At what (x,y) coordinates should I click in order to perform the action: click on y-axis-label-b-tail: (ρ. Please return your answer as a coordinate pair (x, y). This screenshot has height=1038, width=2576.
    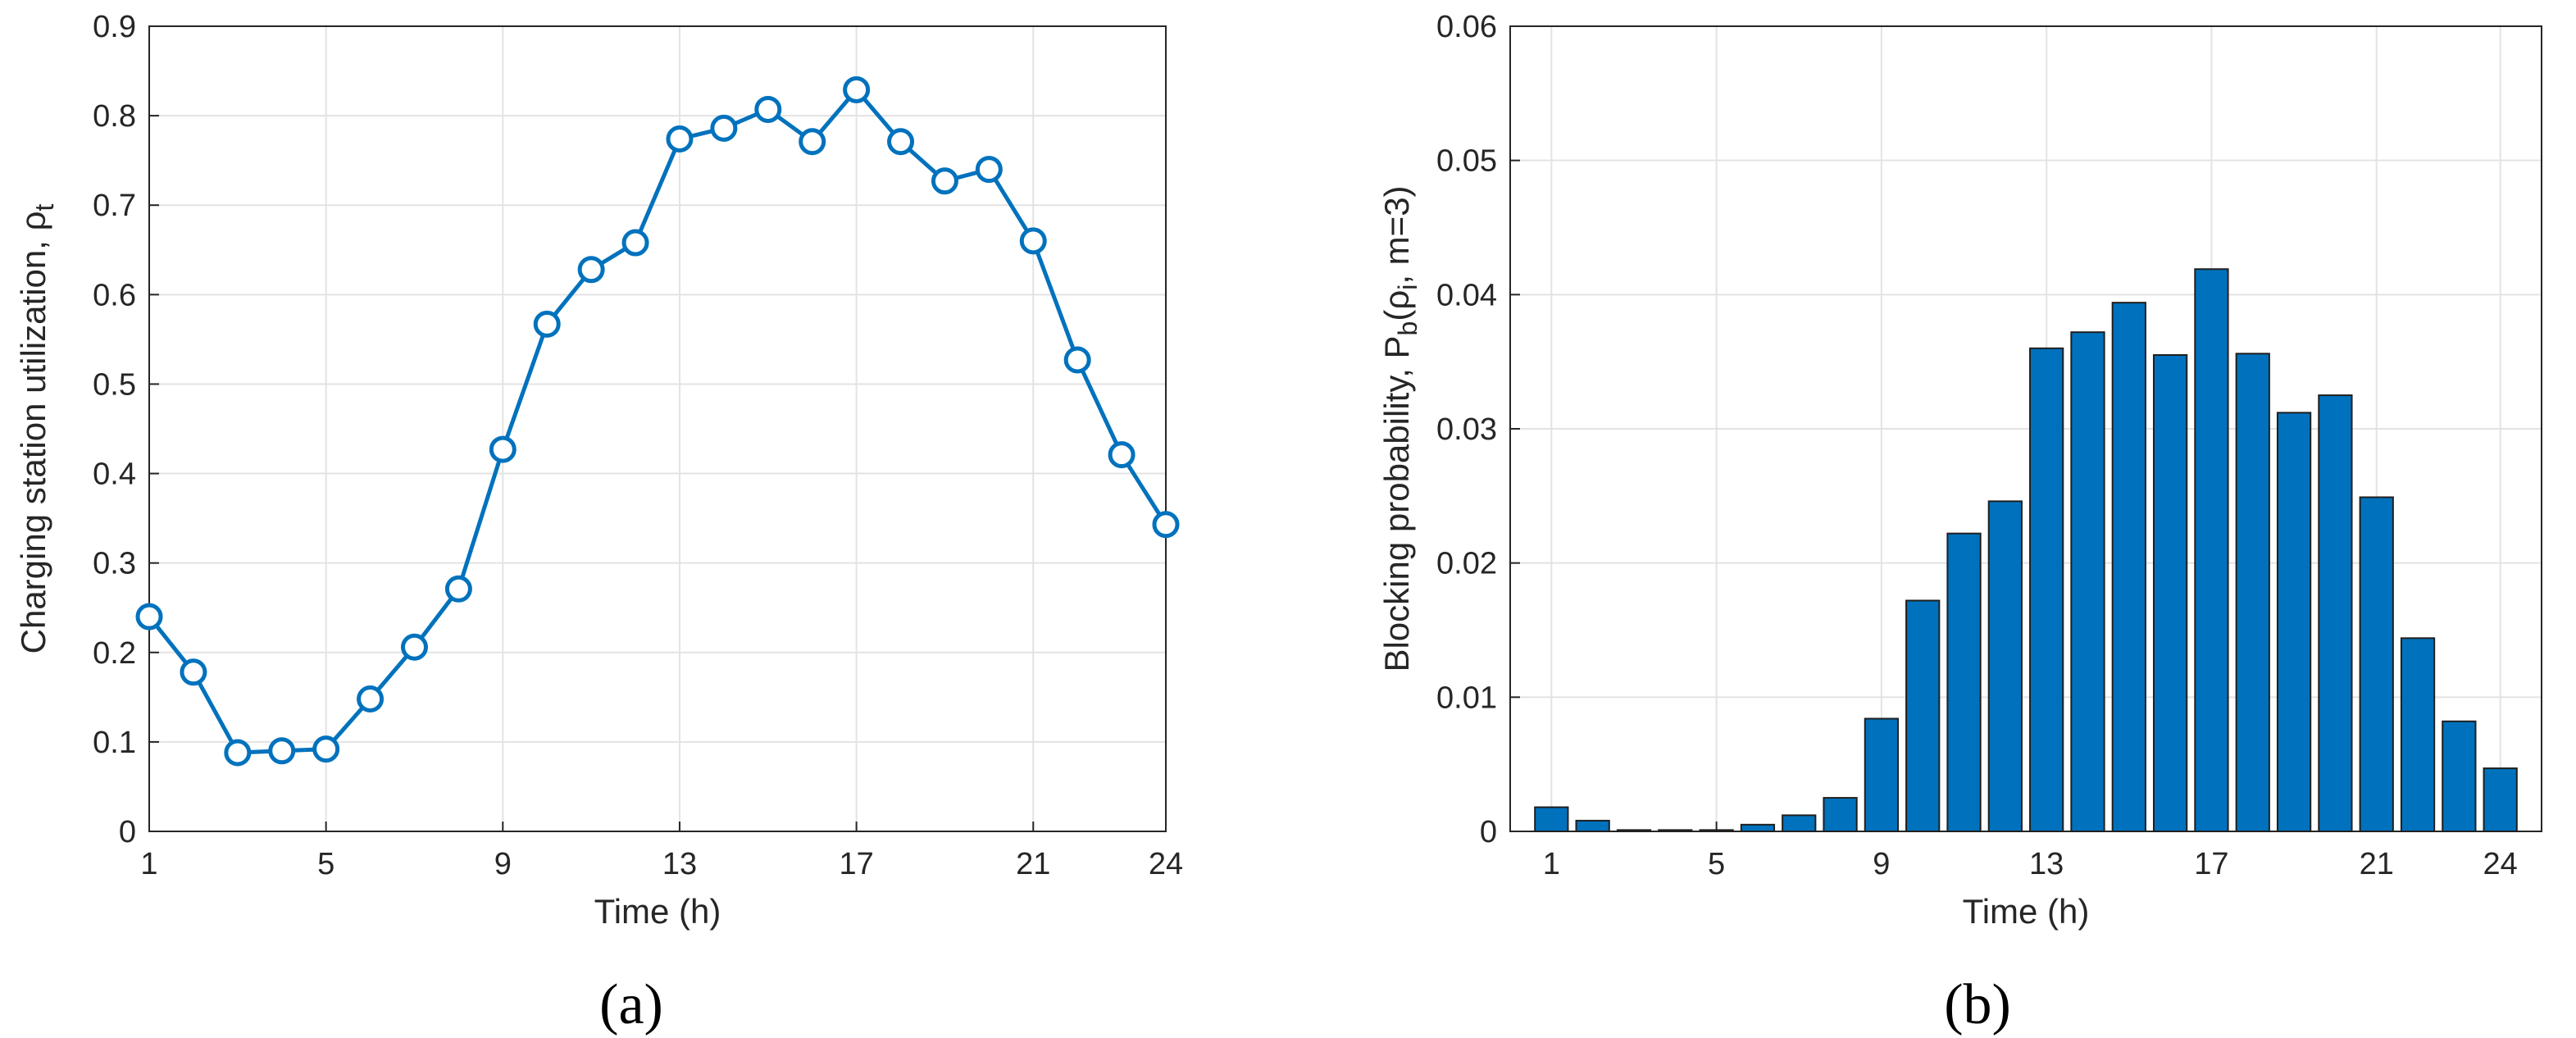
    Looking at the image, I should click on (1396, 305).